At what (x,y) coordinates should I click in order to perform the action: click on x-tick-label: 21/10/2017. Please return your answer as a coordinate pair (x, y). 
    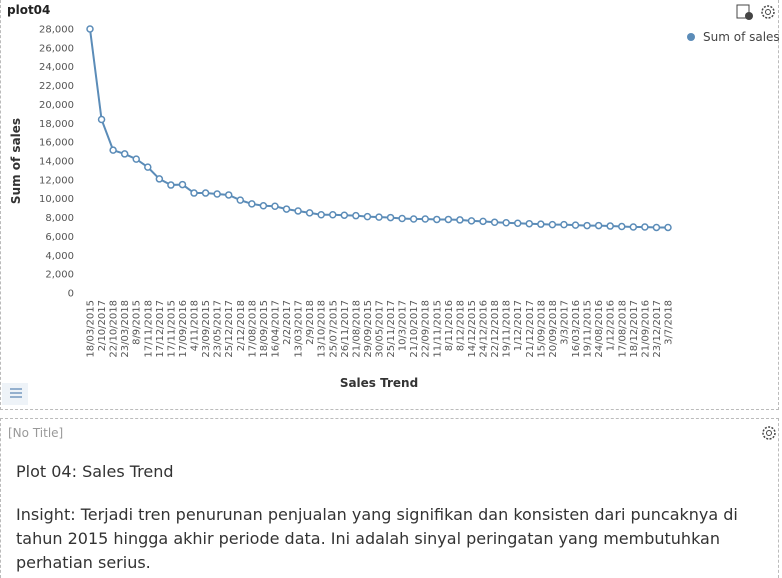
    Looking at the image, I should click on (414, 329).